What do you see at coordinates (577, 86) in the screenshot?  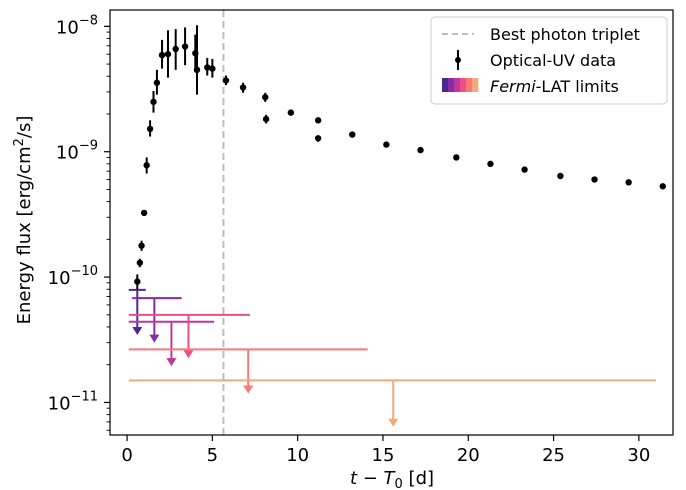 I see `legend-fermi-rest: -LAT limits` at bounding box center [577, 86].